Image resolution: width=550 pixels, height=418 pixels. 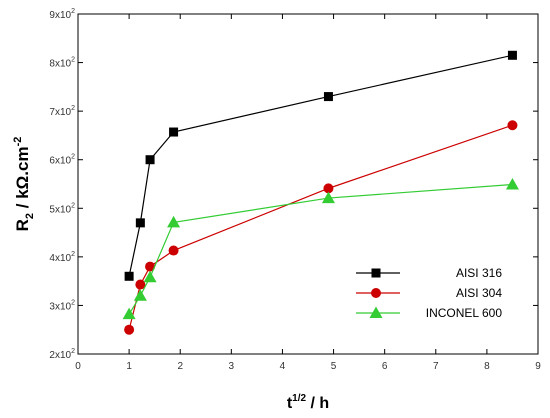 I want to click on y-axis-title-rest: / kΩ.cm, so click(x=22, y=179).